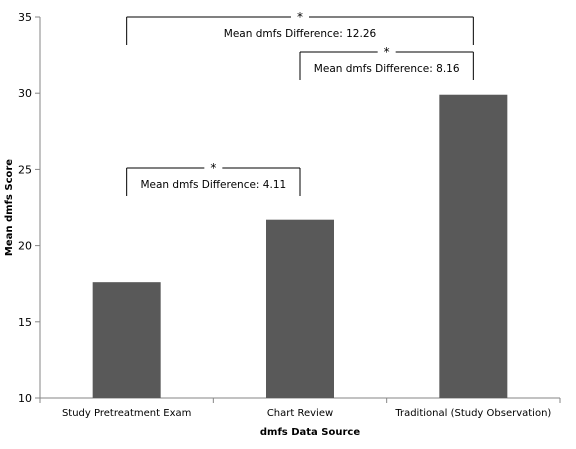  Describe the element at coordinates (310, 432) in the screenshot. I see `x-axis-title: dmfs Data Source` at that location.